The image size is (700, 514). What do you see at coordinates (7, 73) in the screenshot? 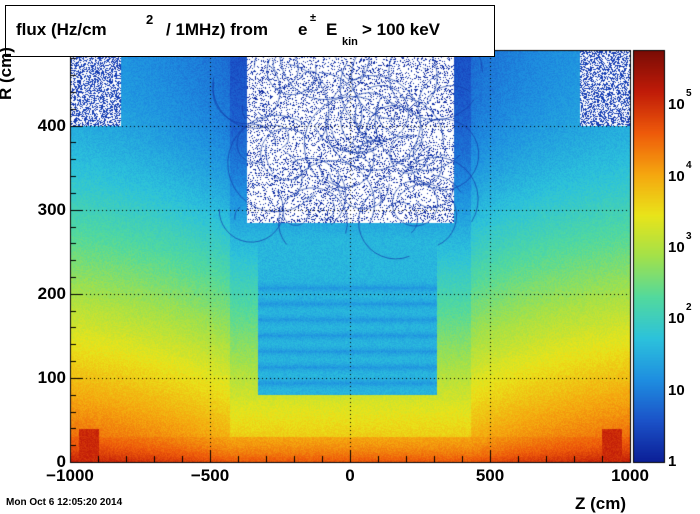
I see `y-axis-label: R (cm)` at bounding box center [7, 73].